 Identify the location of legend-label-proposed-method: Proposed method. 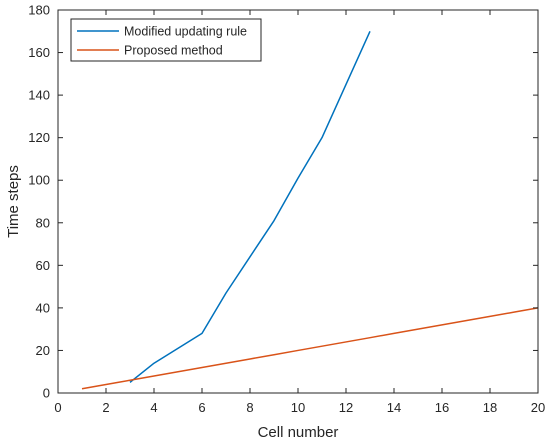
(173, 51).